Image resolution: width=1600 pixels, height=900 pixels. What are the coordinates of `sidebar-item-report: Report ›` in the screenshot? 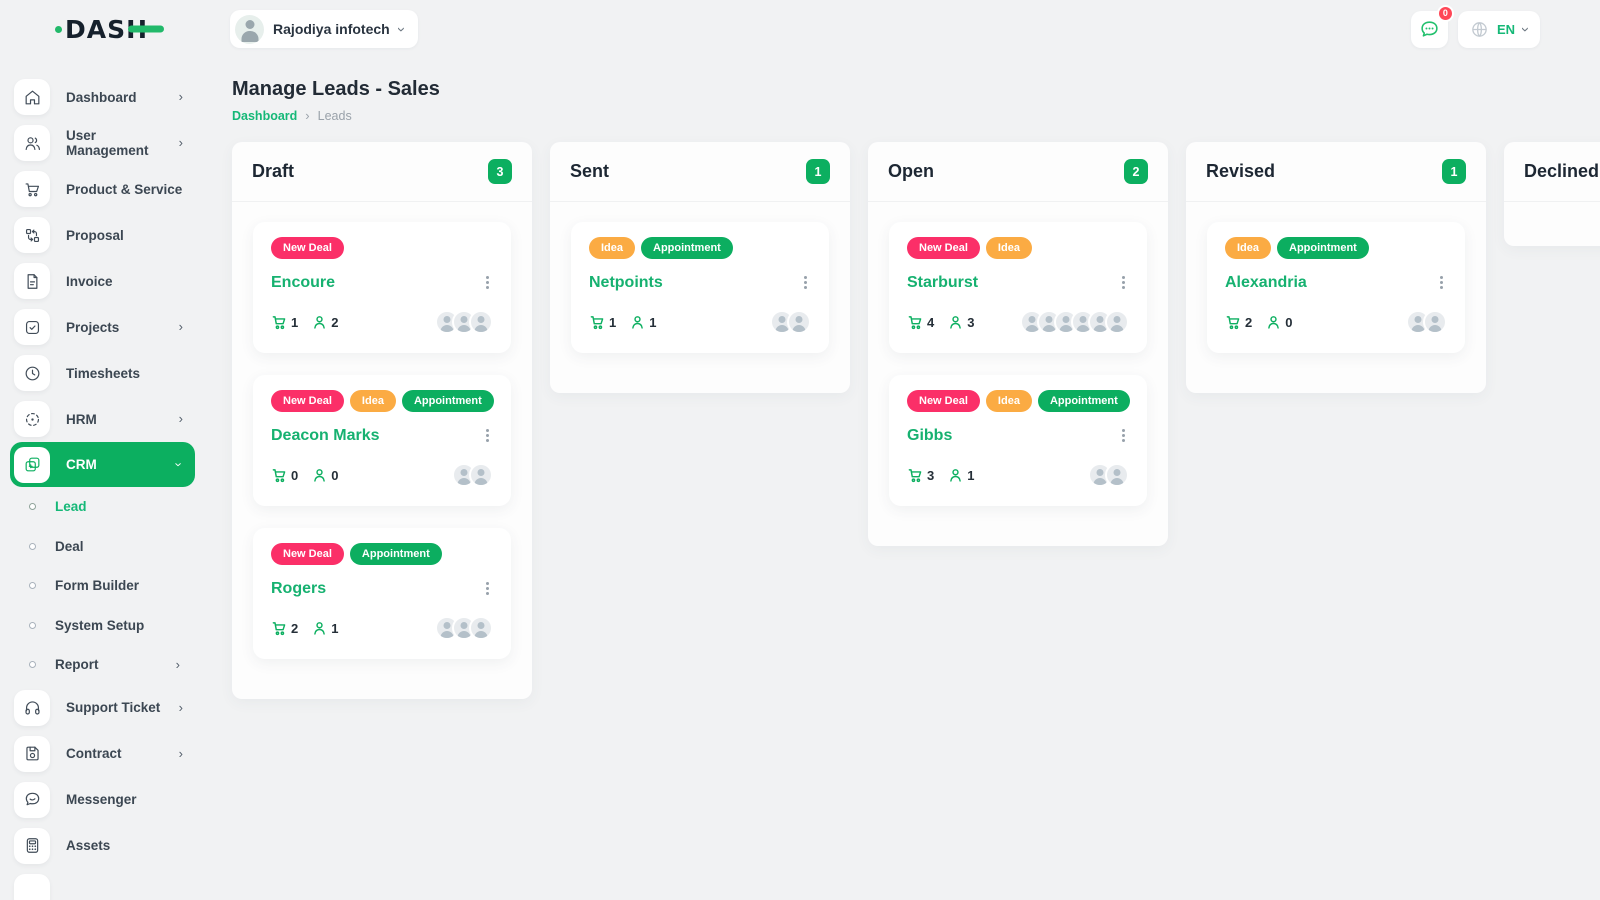 It's located at (102, 665).